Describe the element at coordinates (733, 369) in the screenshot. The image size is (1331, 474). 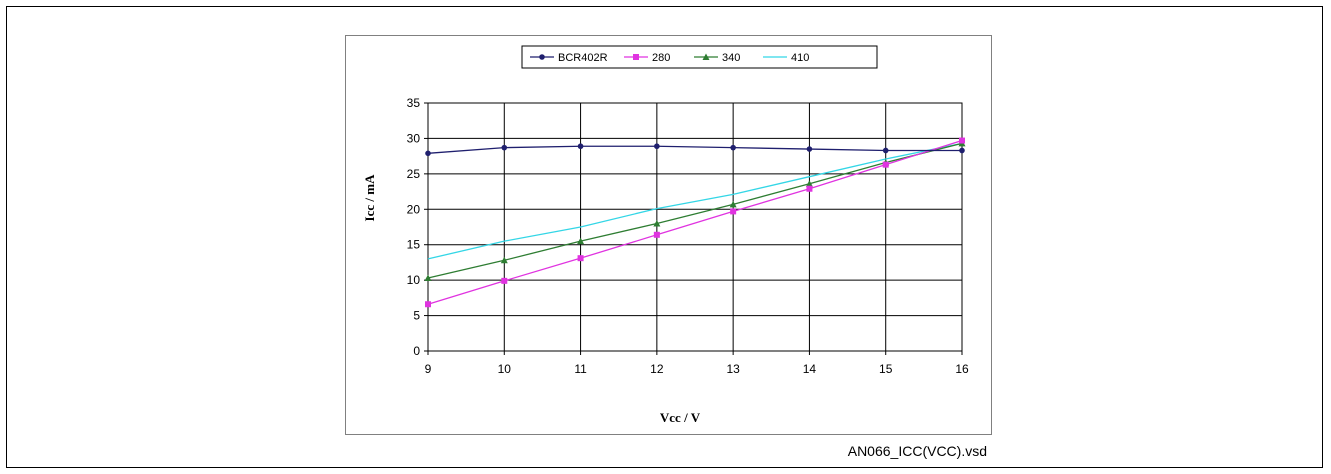
I see `x-tick-label: 13` at that location.